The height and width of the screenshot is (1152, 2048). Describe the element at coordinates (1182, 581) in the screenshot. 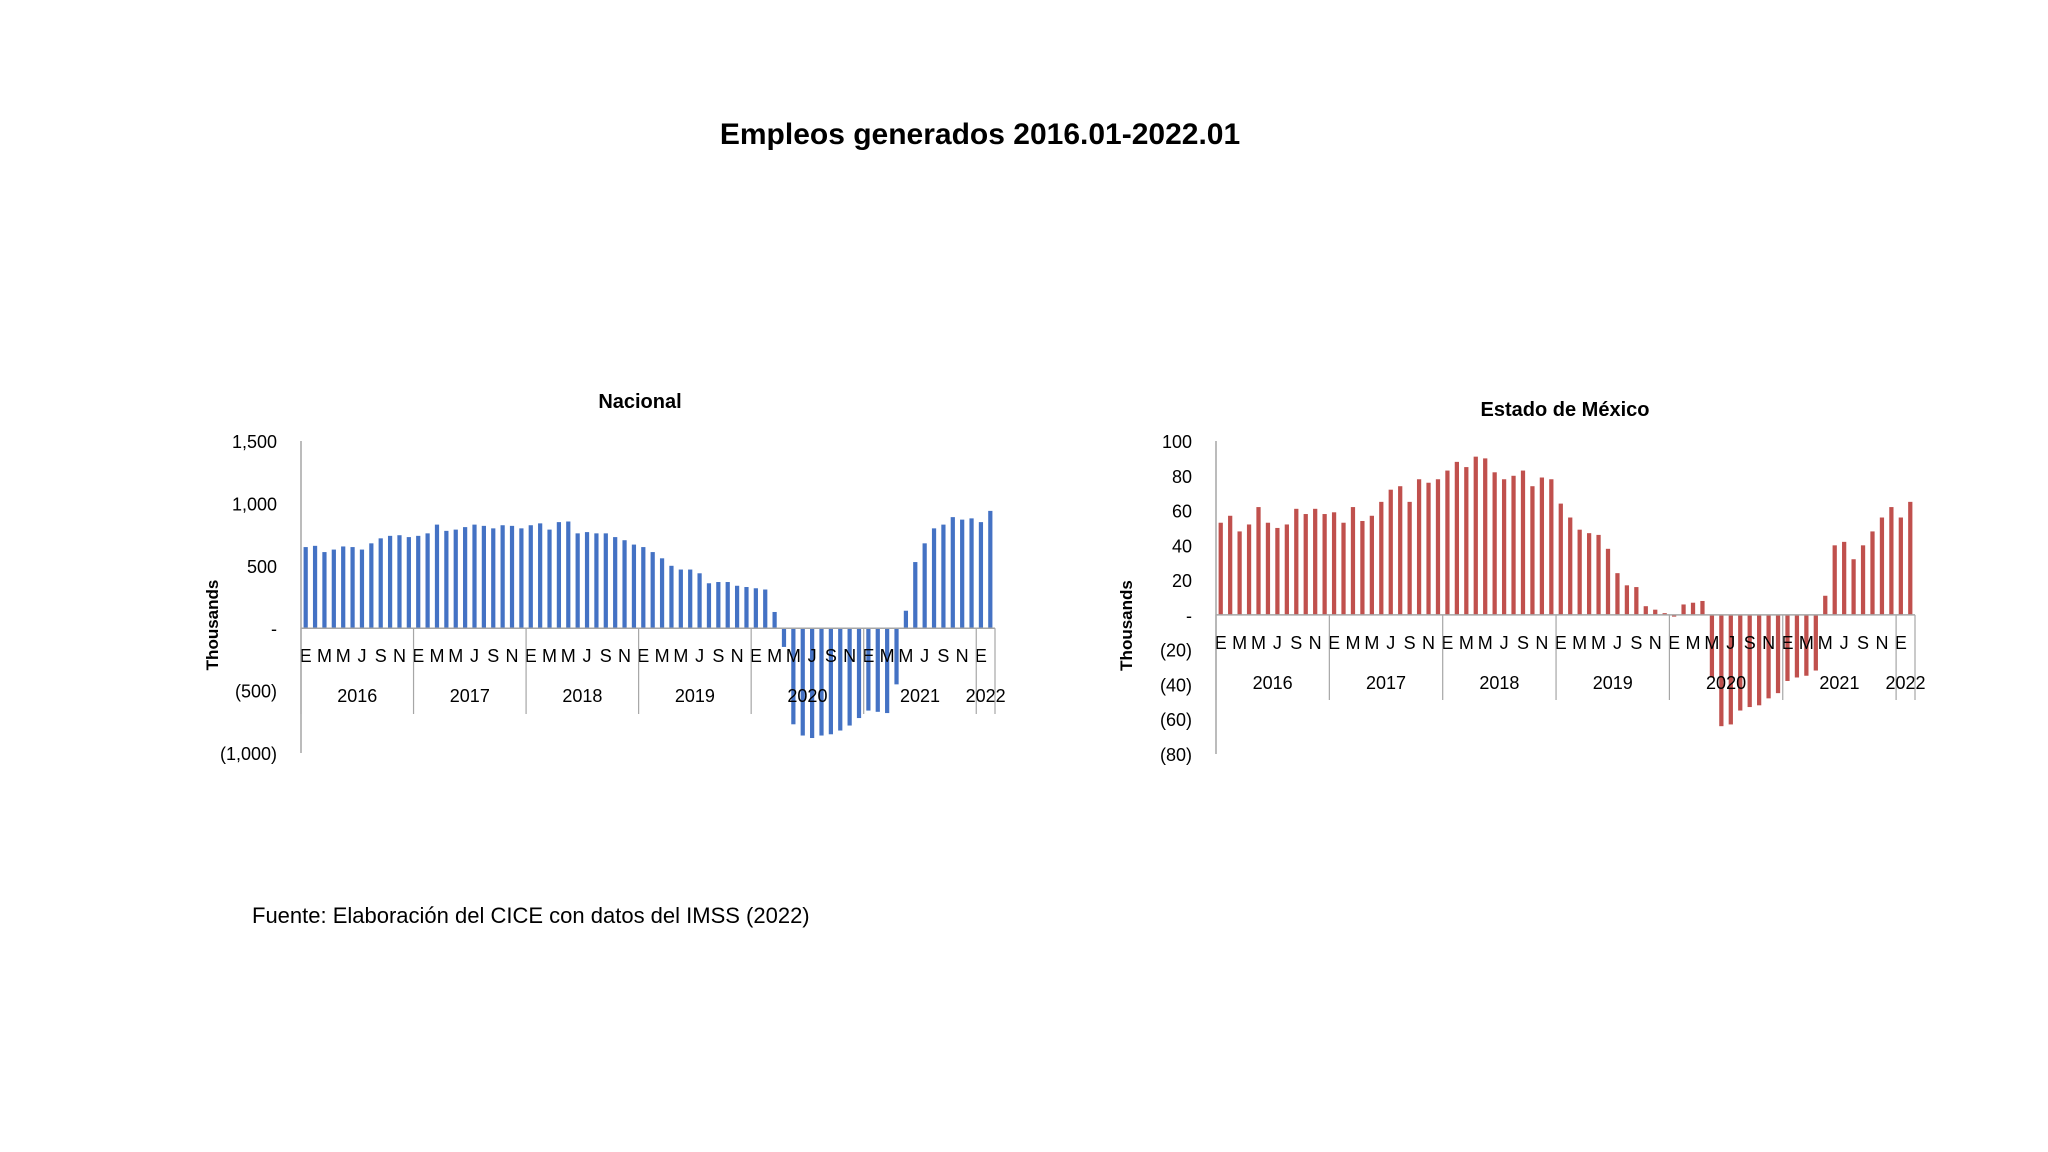

I see `y-tick-label: 20` at that location.